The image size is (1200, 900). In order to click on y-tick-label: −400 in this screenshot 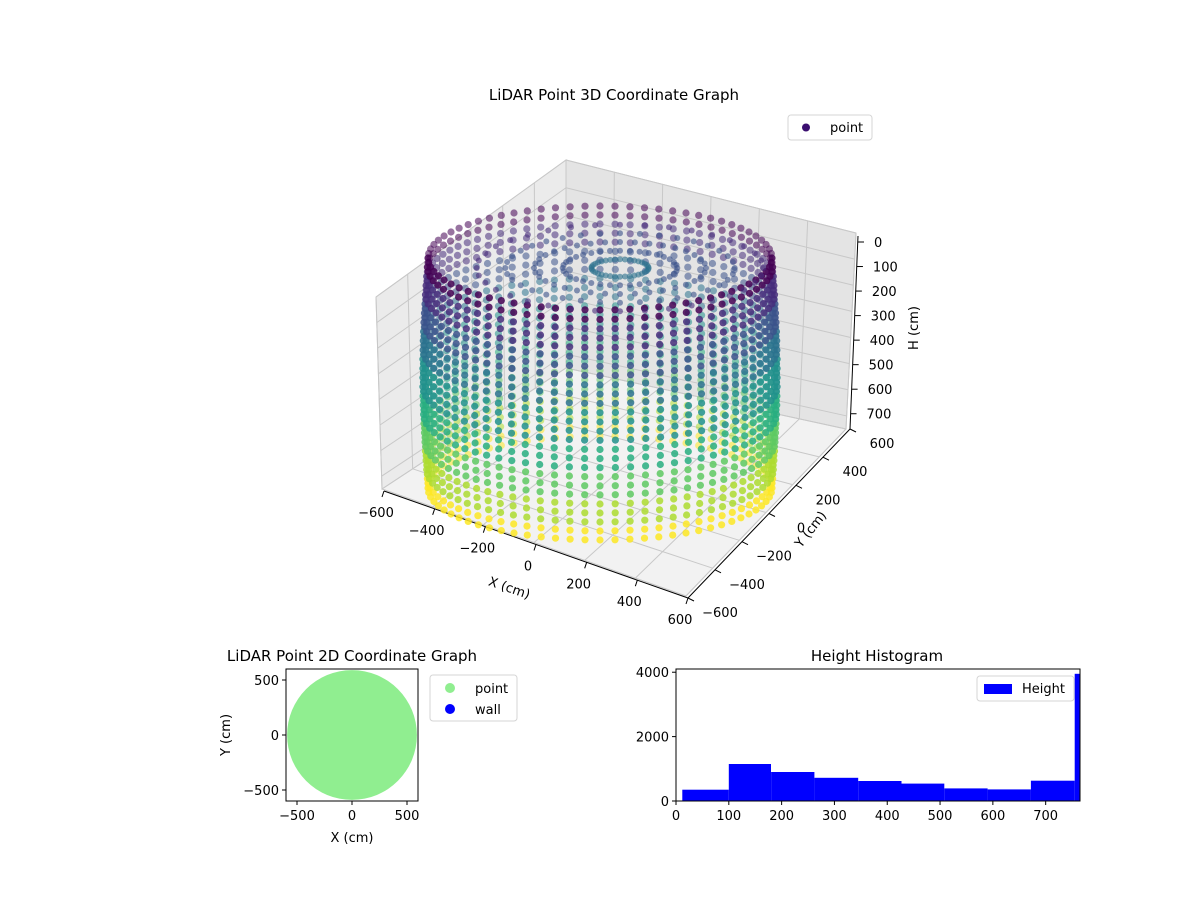, I will do `click(747, 585)`.